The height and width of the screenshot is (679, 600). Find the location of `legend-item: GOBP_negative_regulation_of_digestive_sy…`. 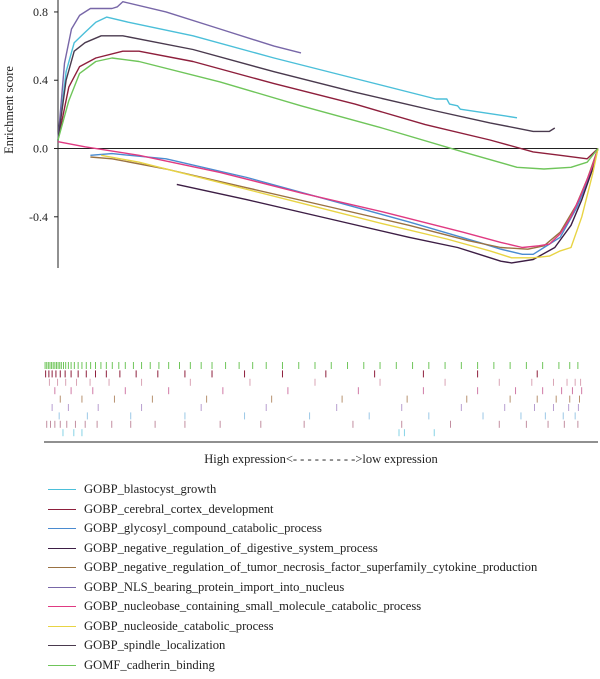

legend-item: GOBP_negative_regulation_of_digestive_sy… is located at coordinates (322, 549).